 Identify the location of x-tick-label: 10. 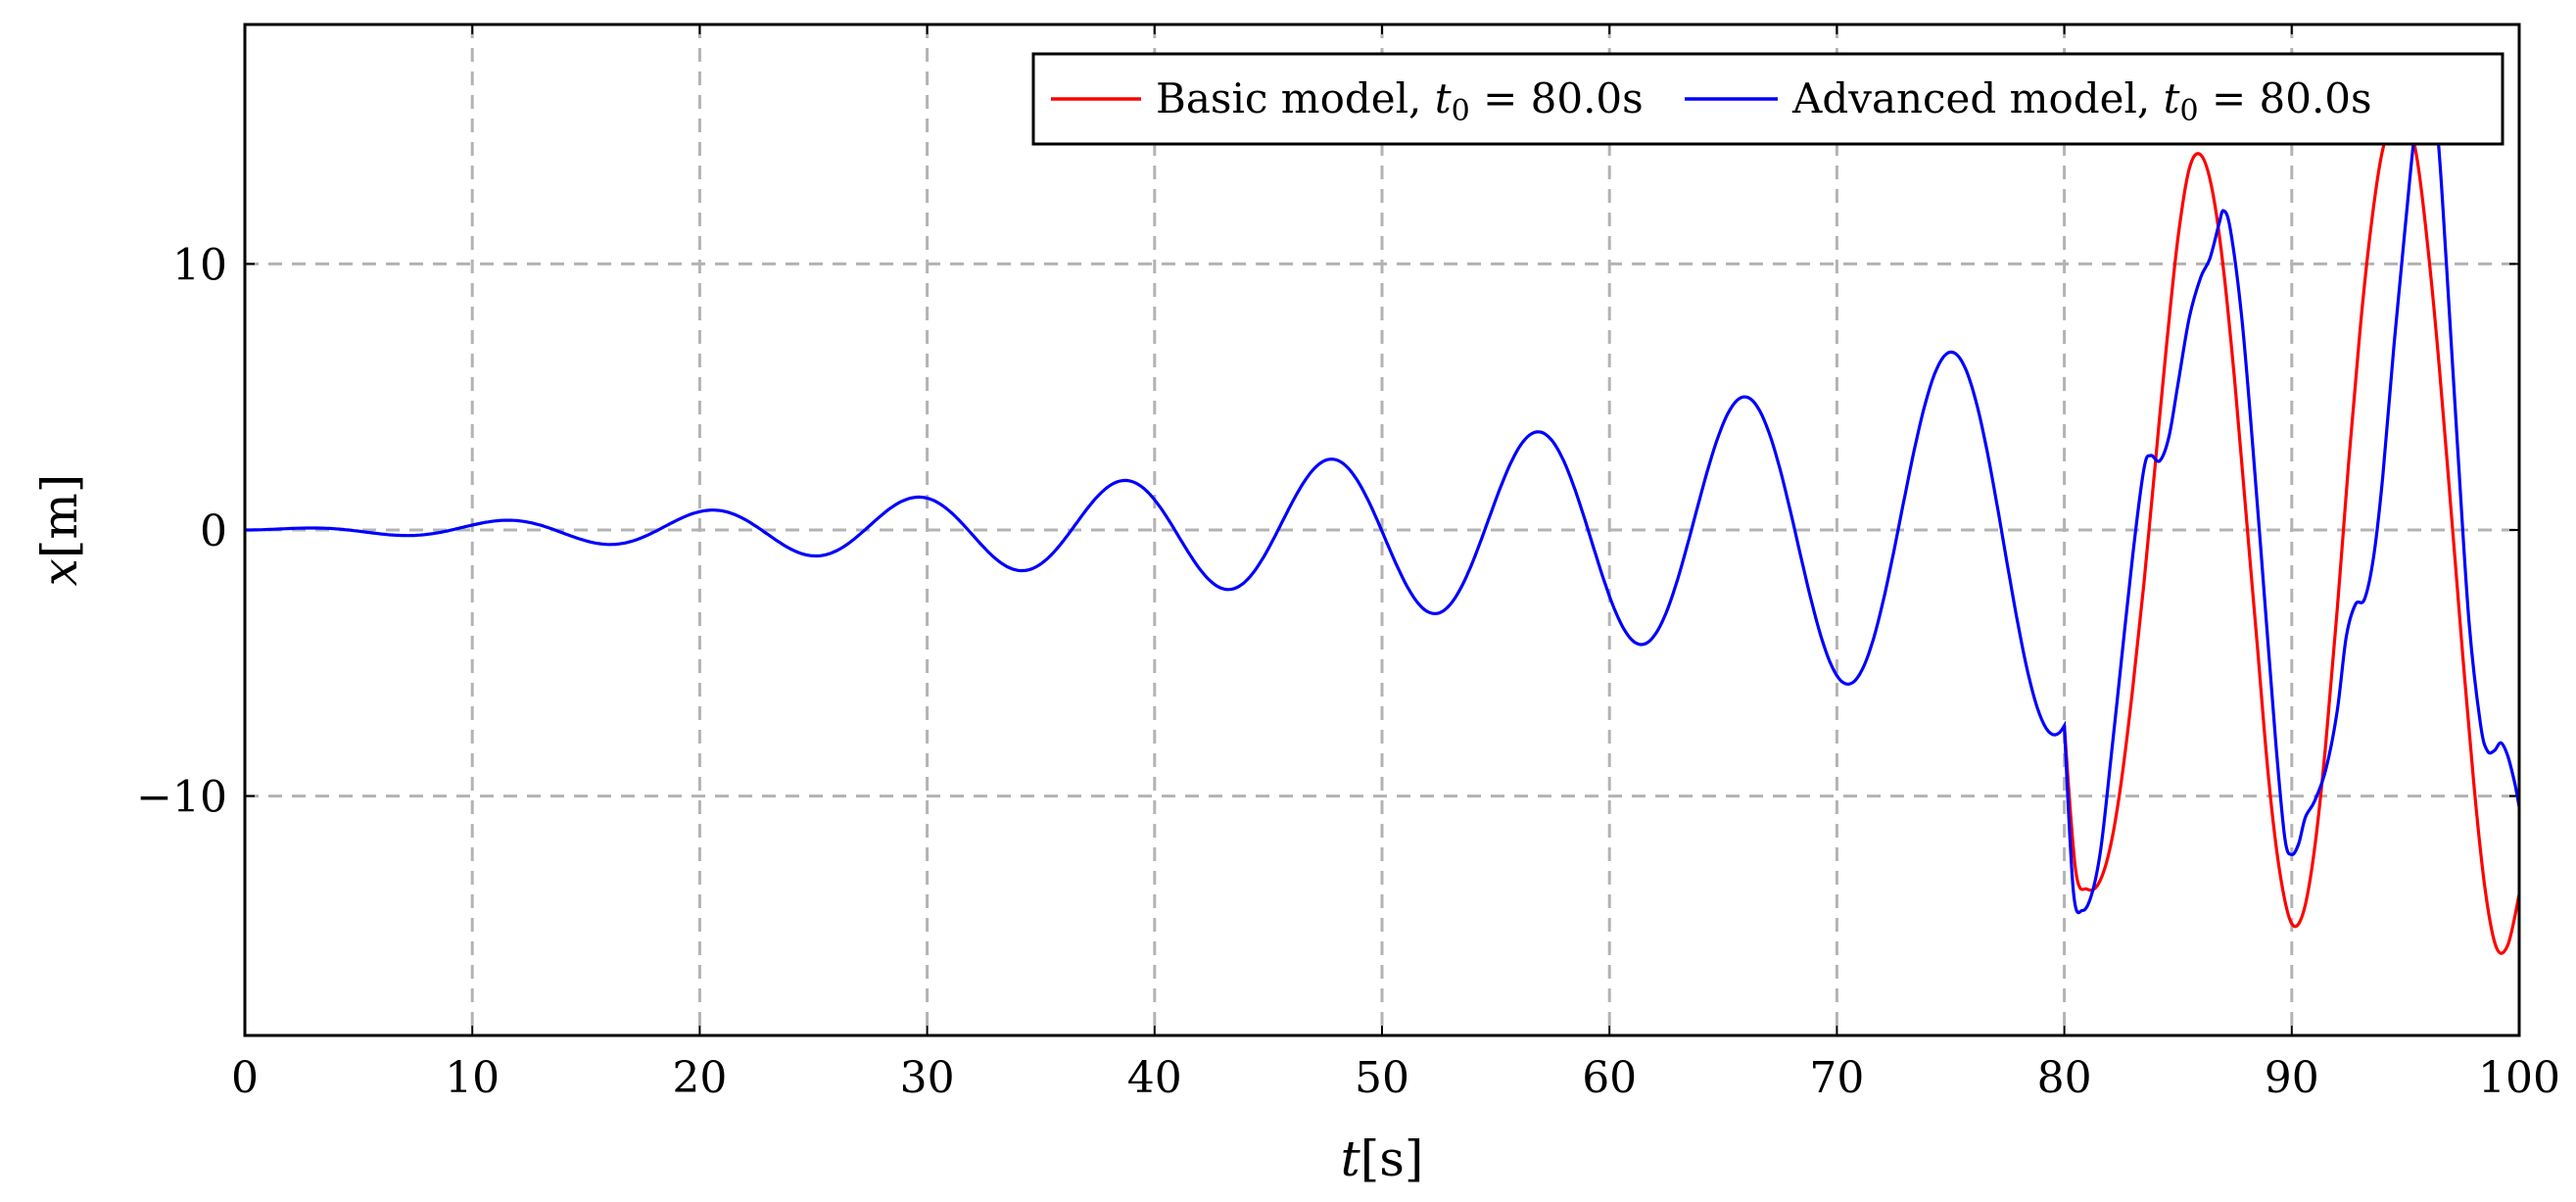
(472, 1078).